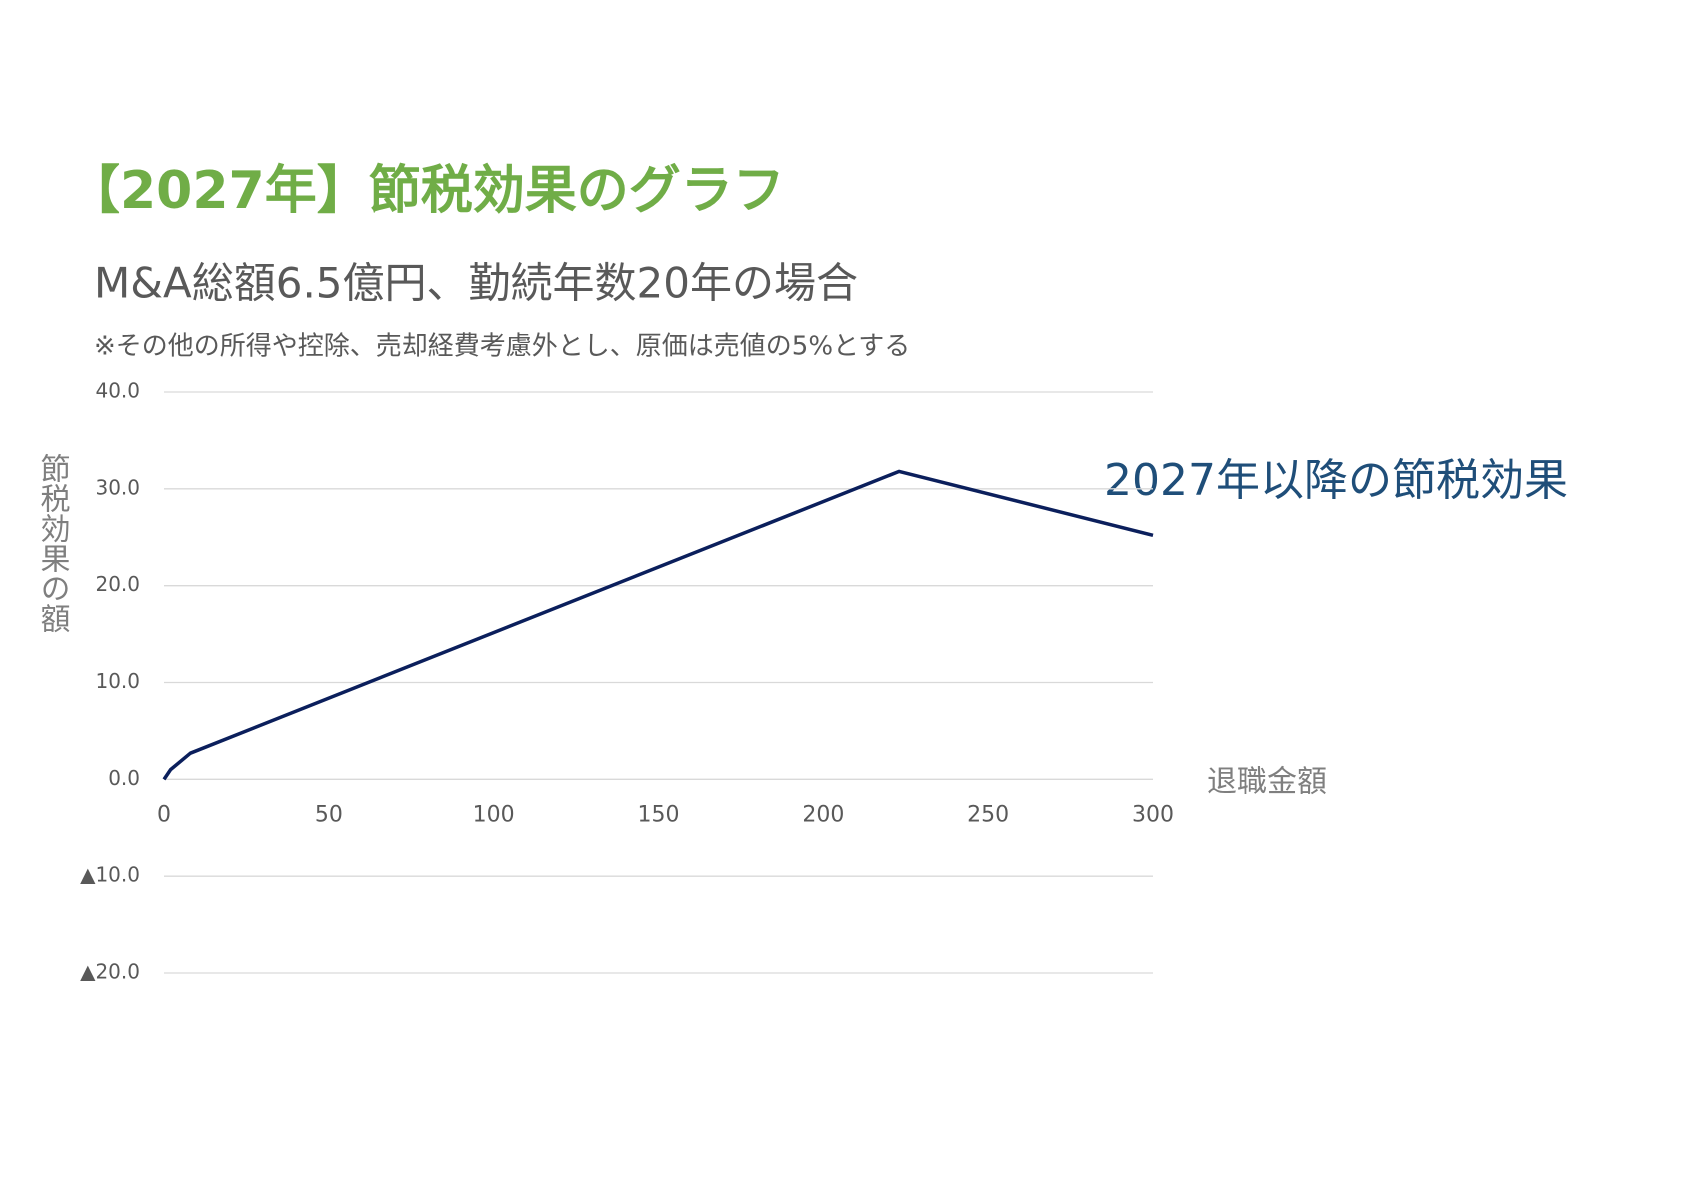  Describe the element at coordinates (53, 543) in the screenshot. I see `y-axis-label: 節税効果の額` at that location.